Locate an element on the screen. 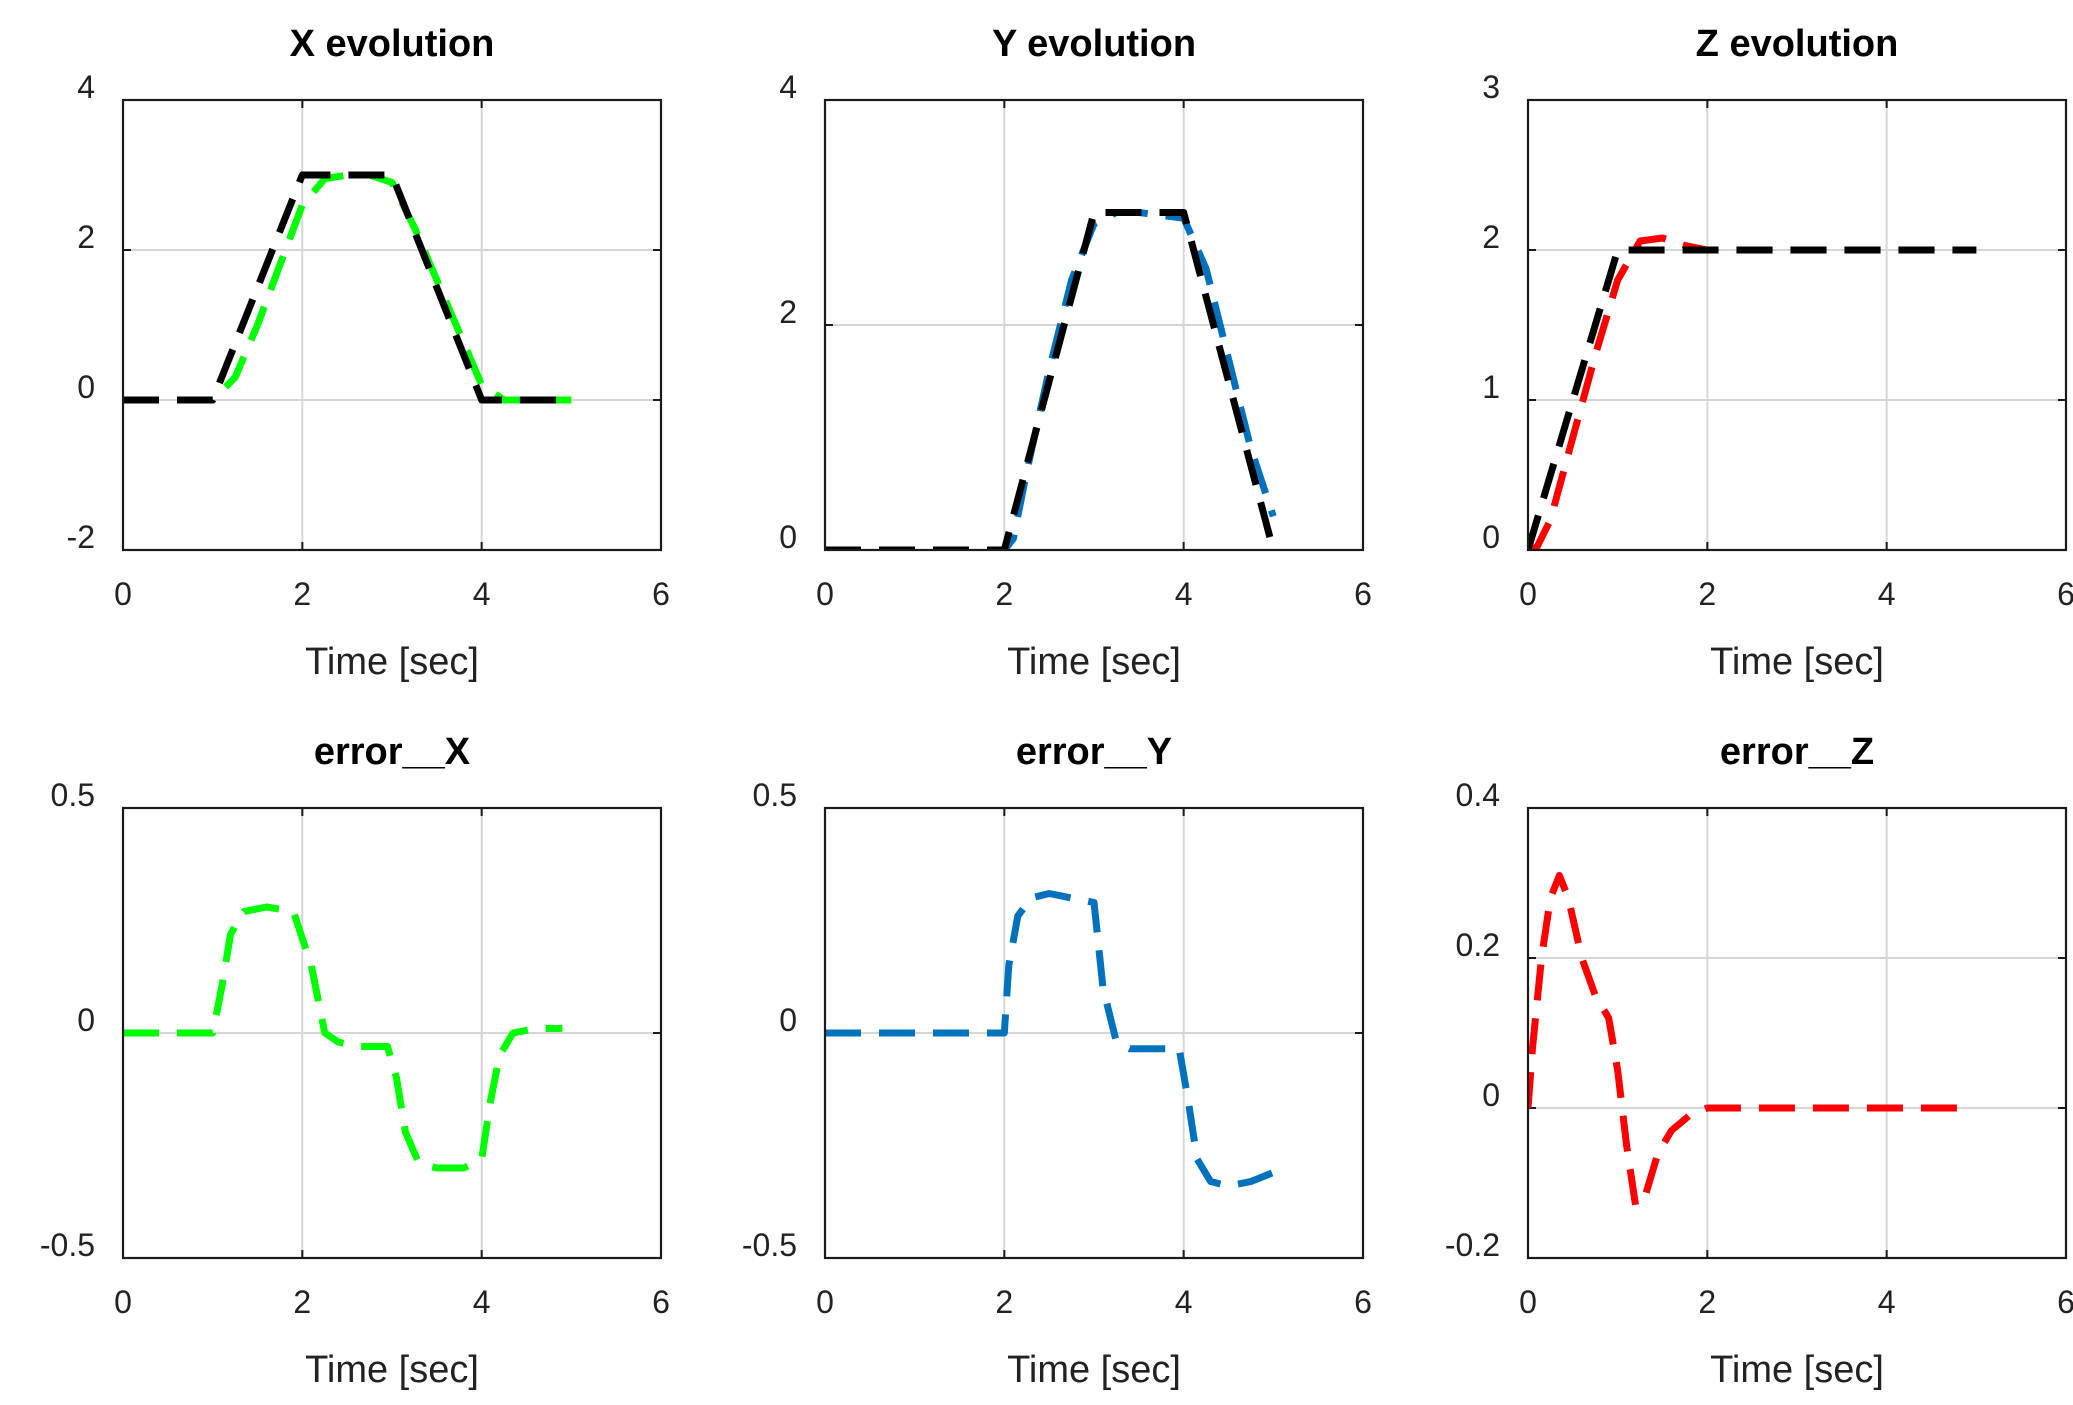 Image resolution: width=2073 pixels, height=1405 pixels. subplot-6: error__Z 0 2 4 6 -0.2 0 0.2 0.4 Time [sec] is located at coordinates (1759, 1061).